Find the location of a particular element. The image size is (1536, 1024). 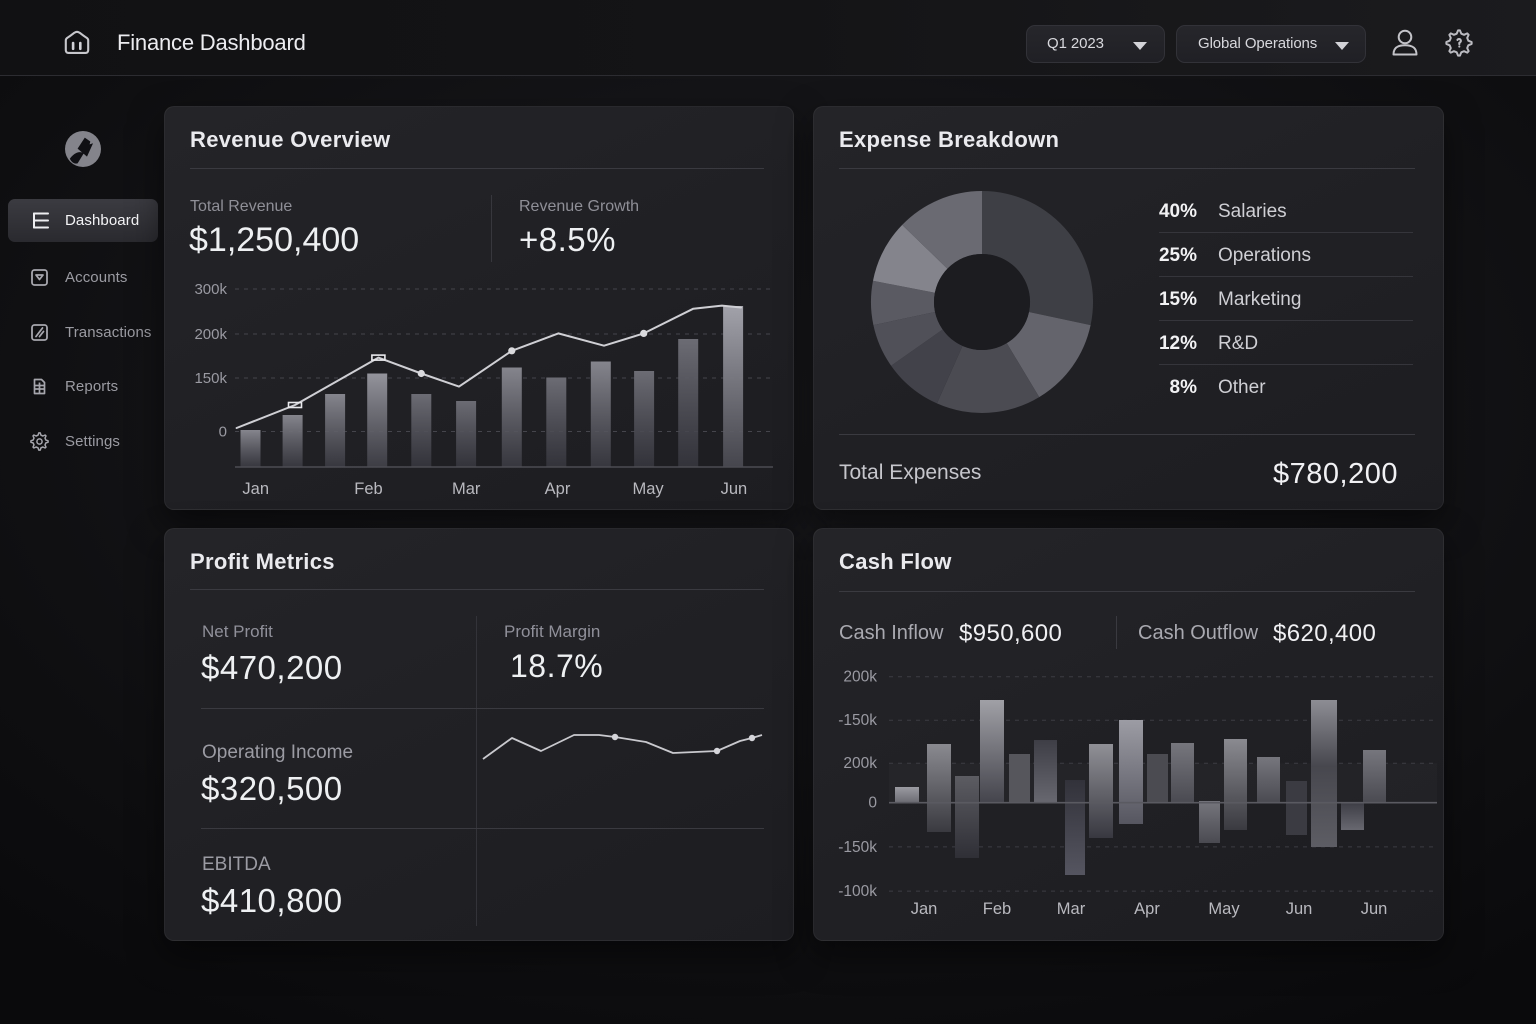

svg-text: 300k is located at coordinates (210, 289).